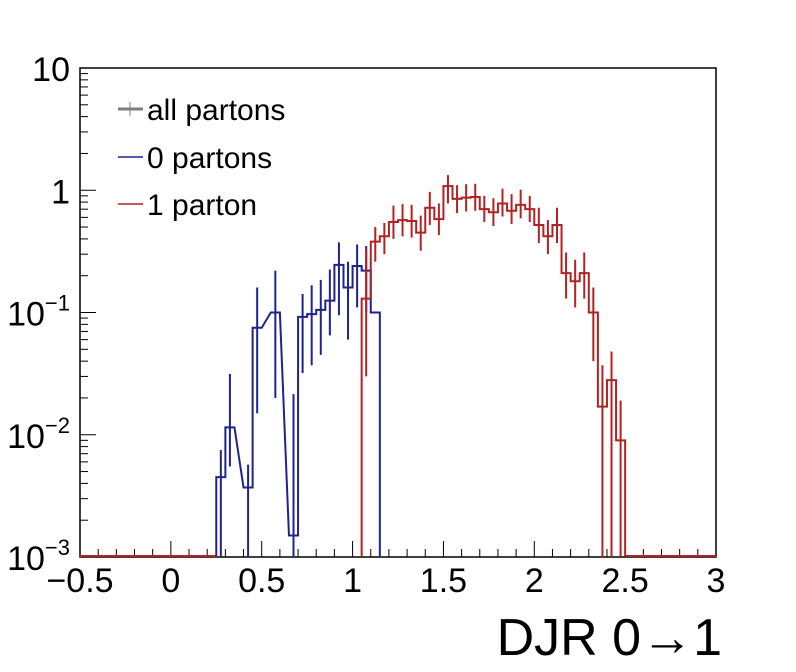 Image resolution: width=796 pixels, height=672 pixels. I want to click on legend-label-all-partons: all partons, so click(216, 110).